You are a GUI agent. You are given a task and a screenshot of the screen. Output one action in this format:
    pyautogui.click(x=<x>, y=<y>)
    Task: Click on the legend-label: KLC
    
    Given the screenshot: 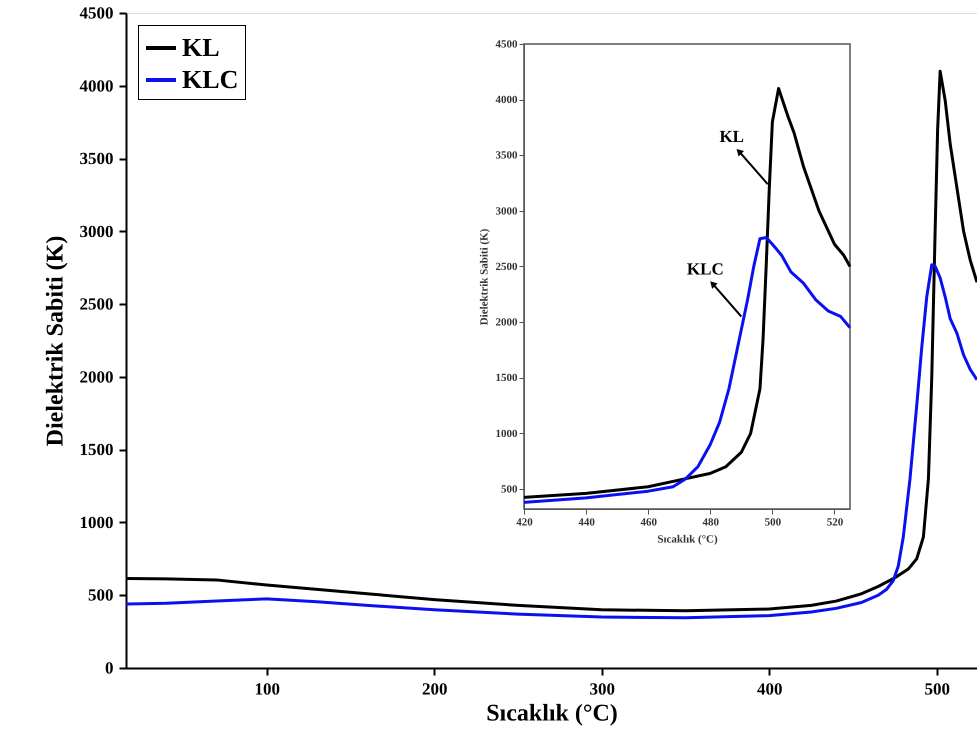 What is the action you would take?
    pyautogui.click(x=210, y=79)
    